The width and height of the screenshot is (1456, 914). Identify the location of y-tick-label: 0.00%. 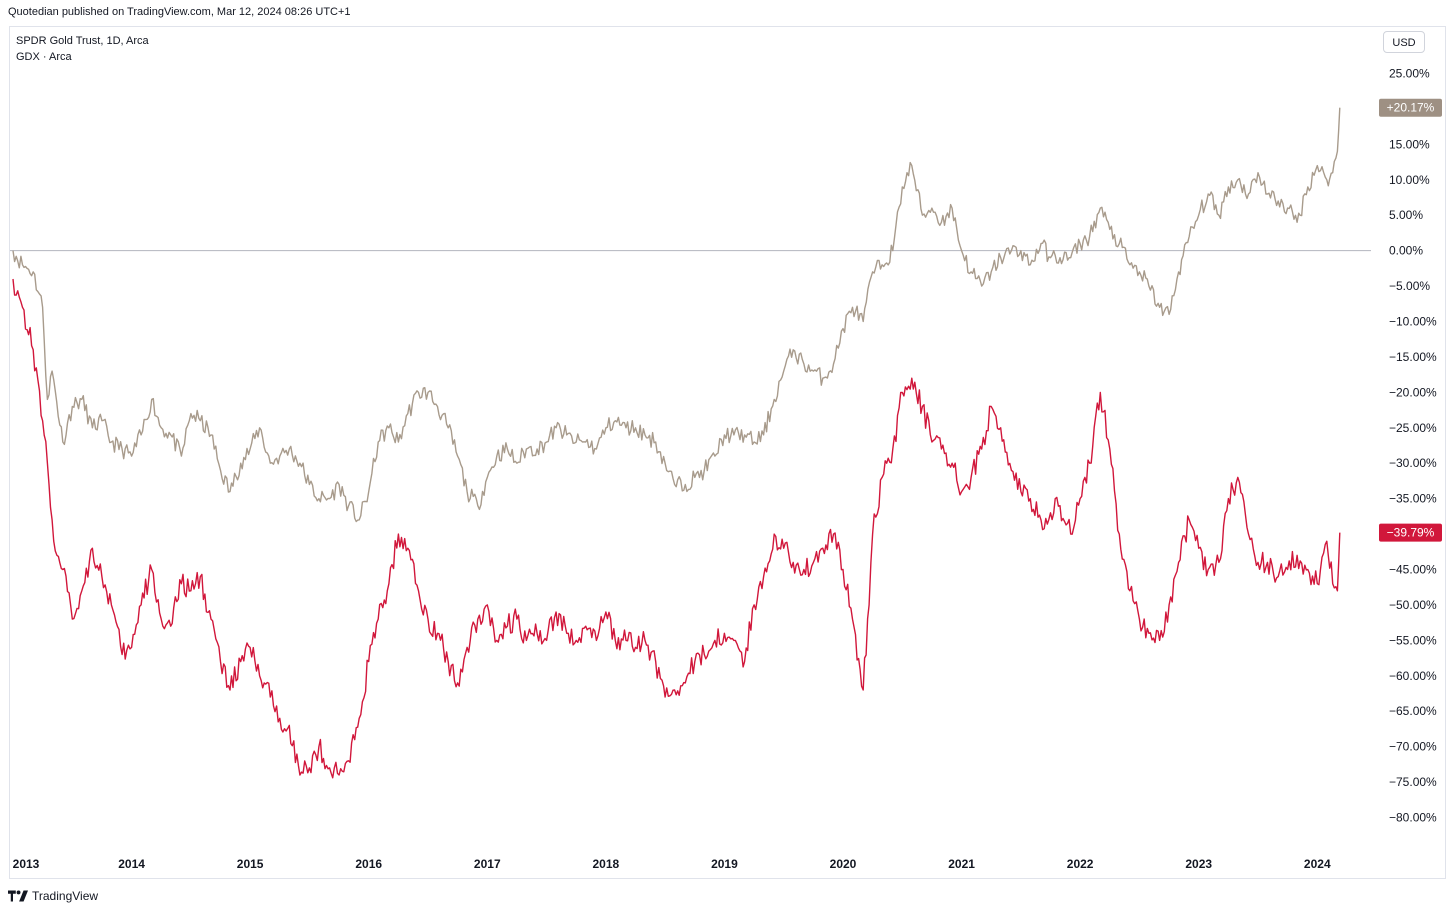
(1406, 251).